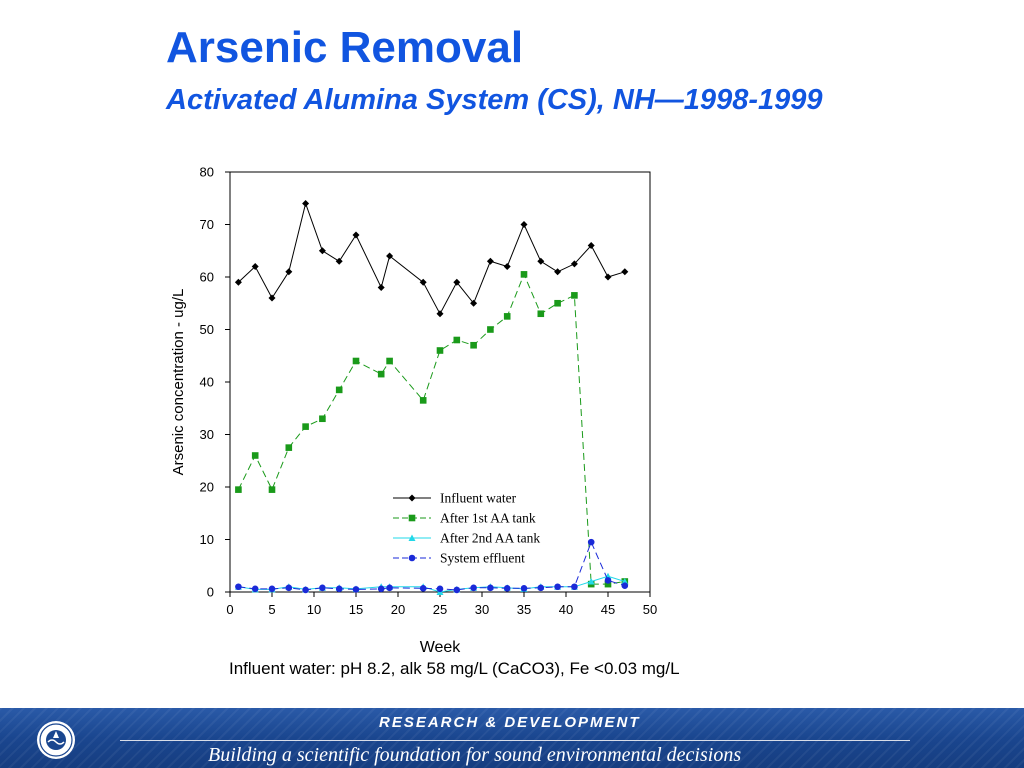 Image resolution: width=1024 pixels, height=768 pixels. What do you see at coordinates (207, 382) in the screenshot?
I see `y-tick-label: 40` at bounding box center [207, 382].